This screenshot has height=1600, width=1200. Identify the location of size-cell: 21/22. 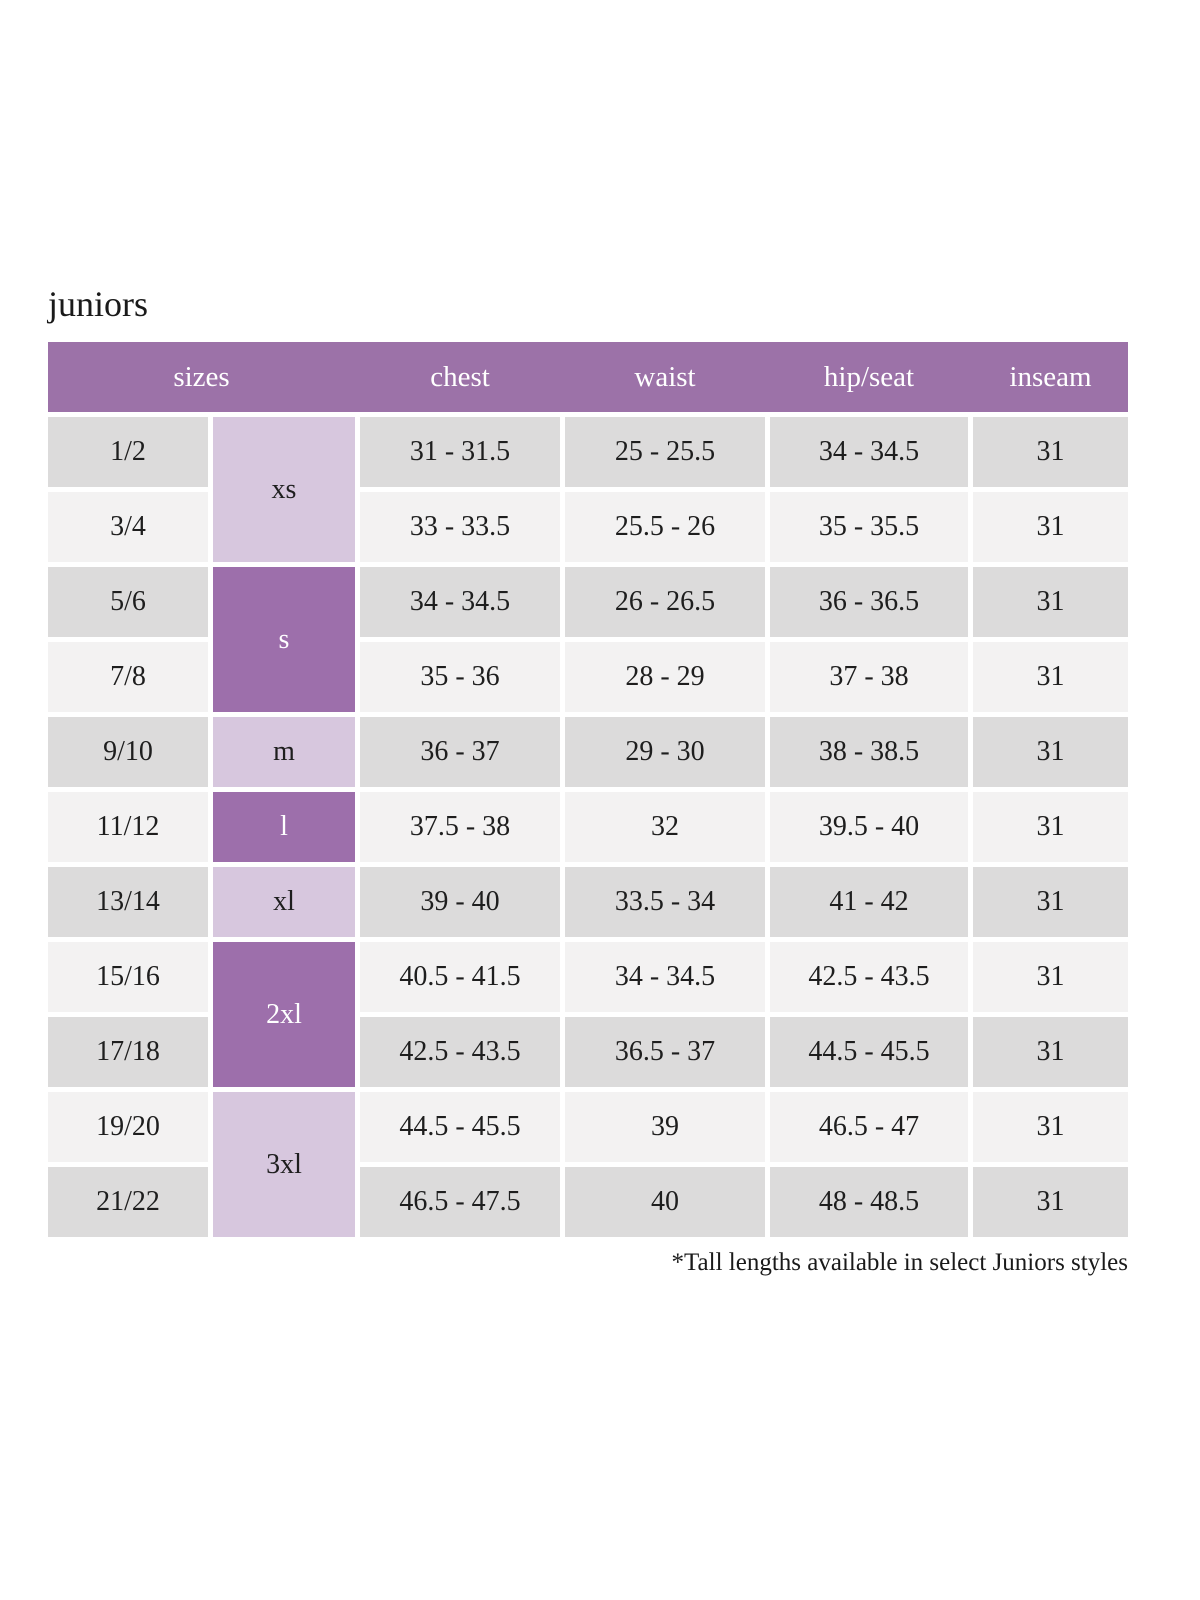
(128, 1202).